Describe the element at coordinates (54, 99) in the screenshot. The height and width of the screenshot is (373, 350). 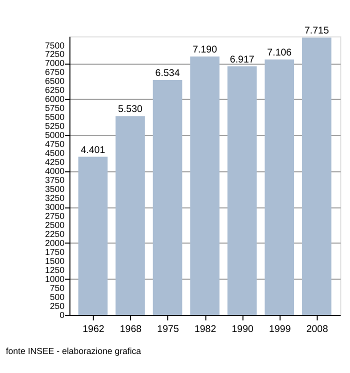
I see `y-tick-label: 6000` at that location.